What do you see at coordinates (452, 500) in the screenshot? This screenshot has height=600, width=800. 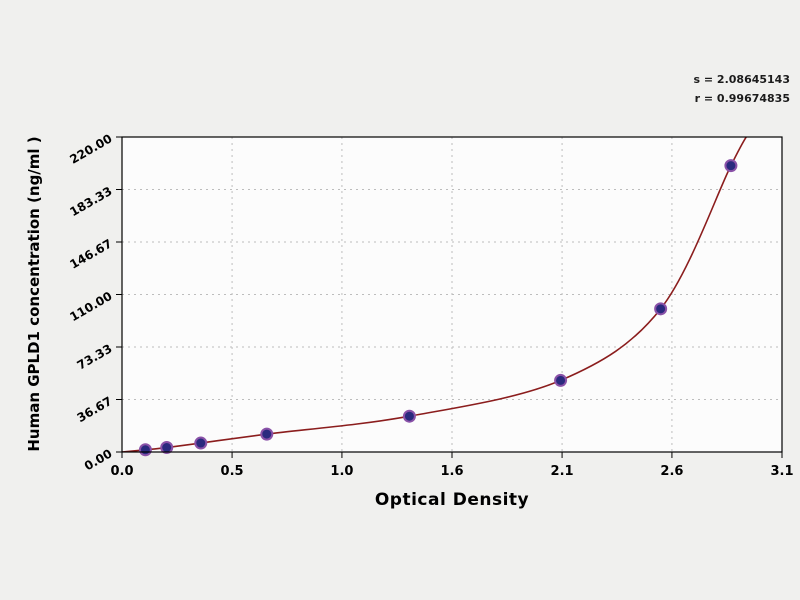 I see `x-axis-title: Optical Density` at bounding box center [452, 500].